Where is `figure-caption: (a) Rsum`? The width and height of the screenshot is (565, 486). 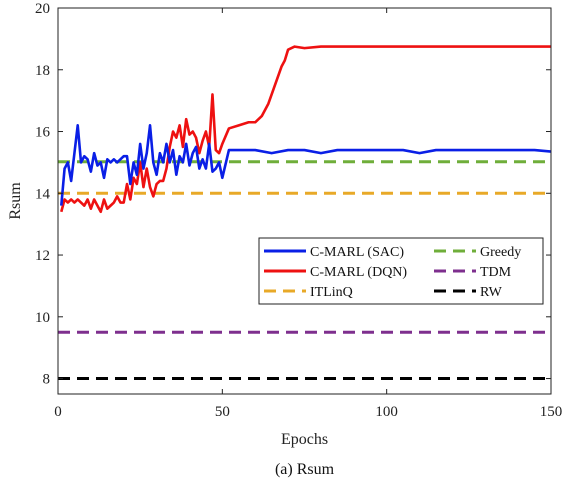 figure-caption: (a) Rsum is located at coordinates (305, 469).